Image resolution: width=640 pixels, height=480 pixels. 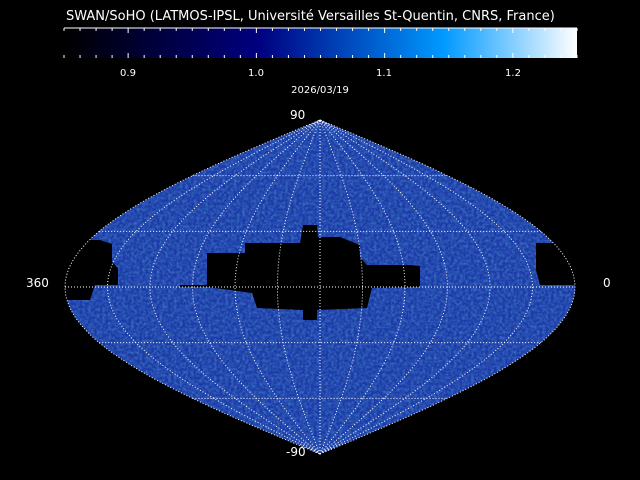 What do you see at coordinates (256, 73) in the screenshot?
I see `colorbar-tick-label: 1.0` at bounding box center [256, 73].